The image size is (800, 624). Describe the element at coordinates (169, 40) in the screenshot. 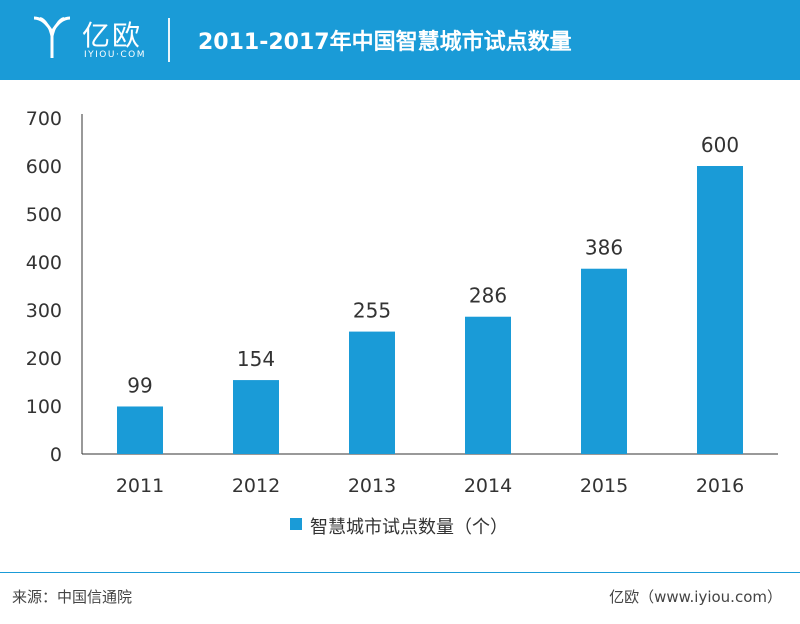

I see `header-divider` at that location.